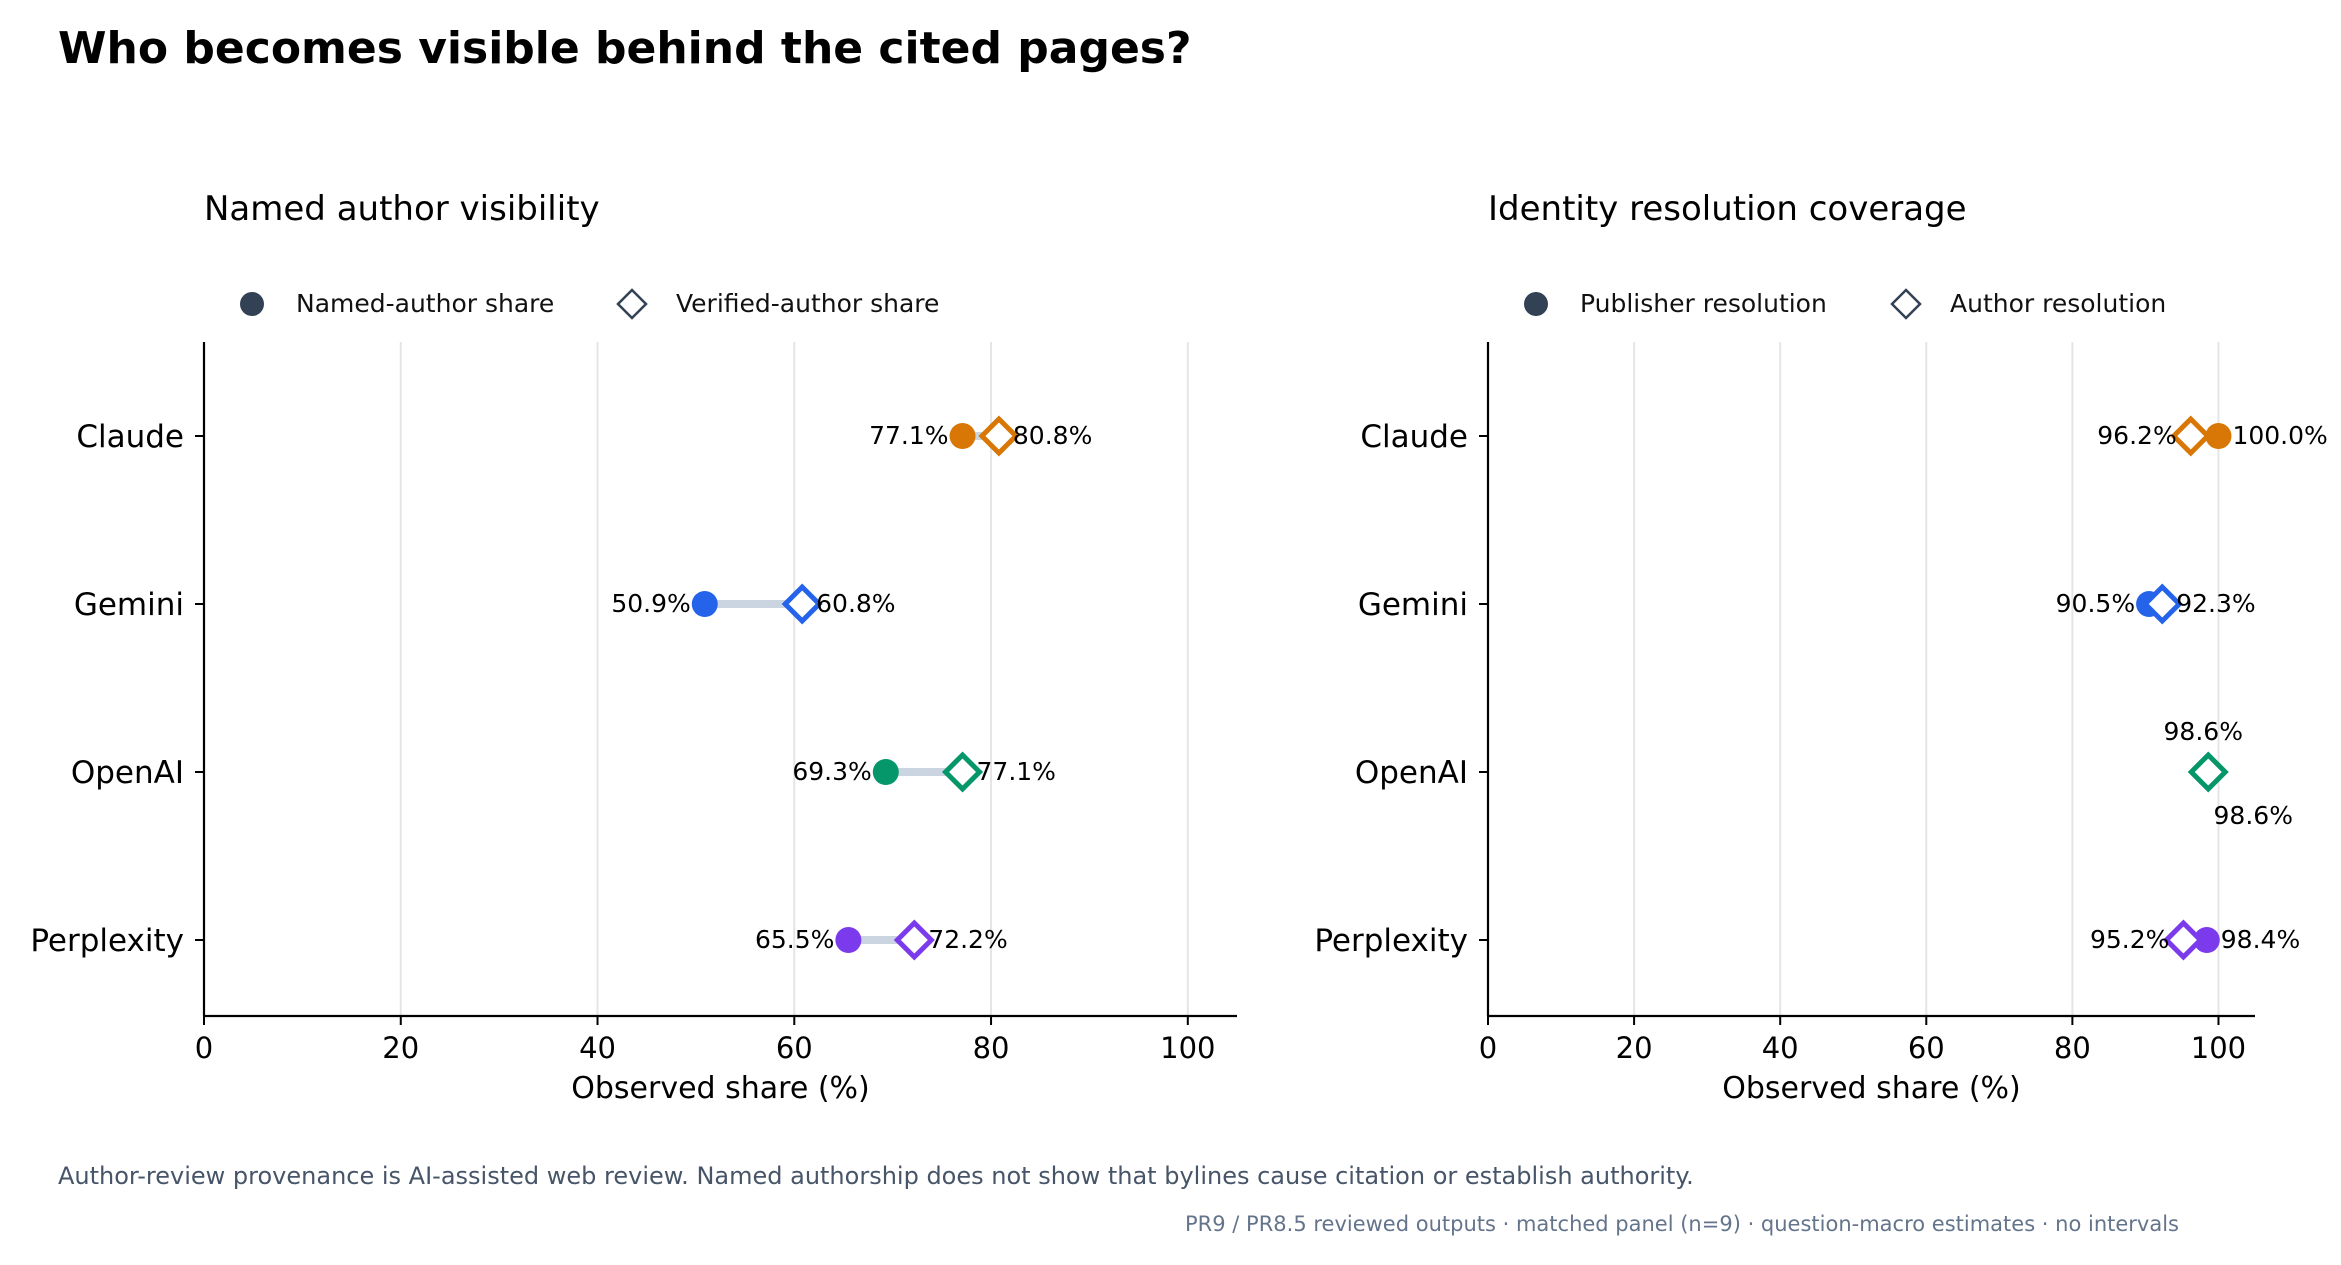 The width and height of the screenshot is (2341, 1265). I want to click on data-label: 50.9%, so click(650, 603).